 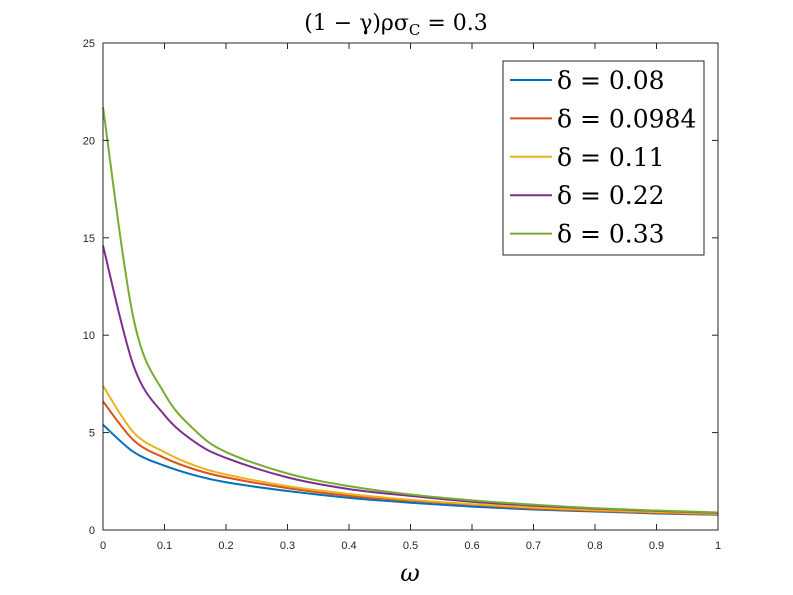 What do you see at coordinates (611, 234) in the screenshot?
I see `legend-label-5: δ = 0.33` at bounding box center [611, 234].